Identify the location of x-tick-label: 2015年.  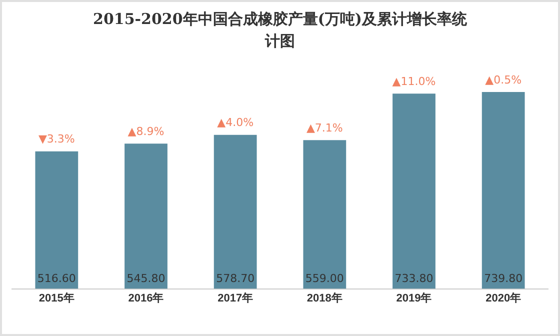
(56, 297).